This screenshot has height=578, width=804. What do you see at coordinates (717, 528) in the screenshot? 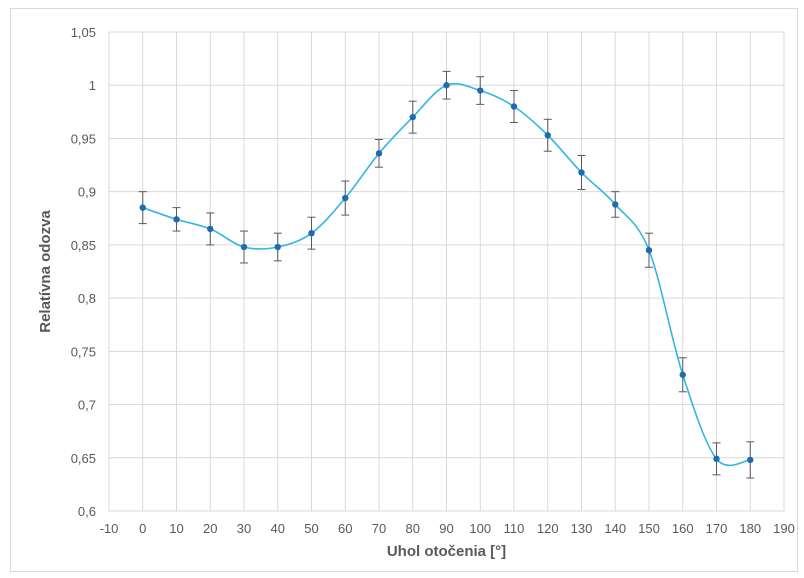
I see `x-tick-label: 170` at bounding box center [717, 528].